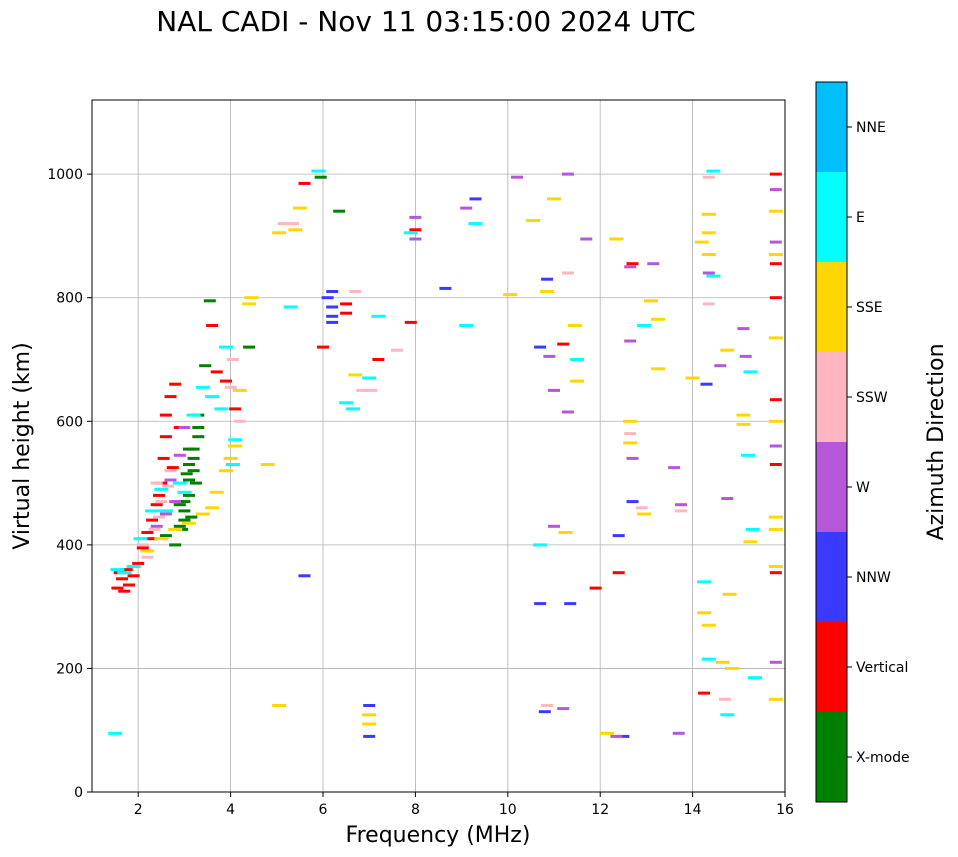 The image size is (958, 857). What do you see at coordinates (936, 441) in the screenshot?
I see `colorbar-label: Azimuth Direction` at bounding box center [936, 441].